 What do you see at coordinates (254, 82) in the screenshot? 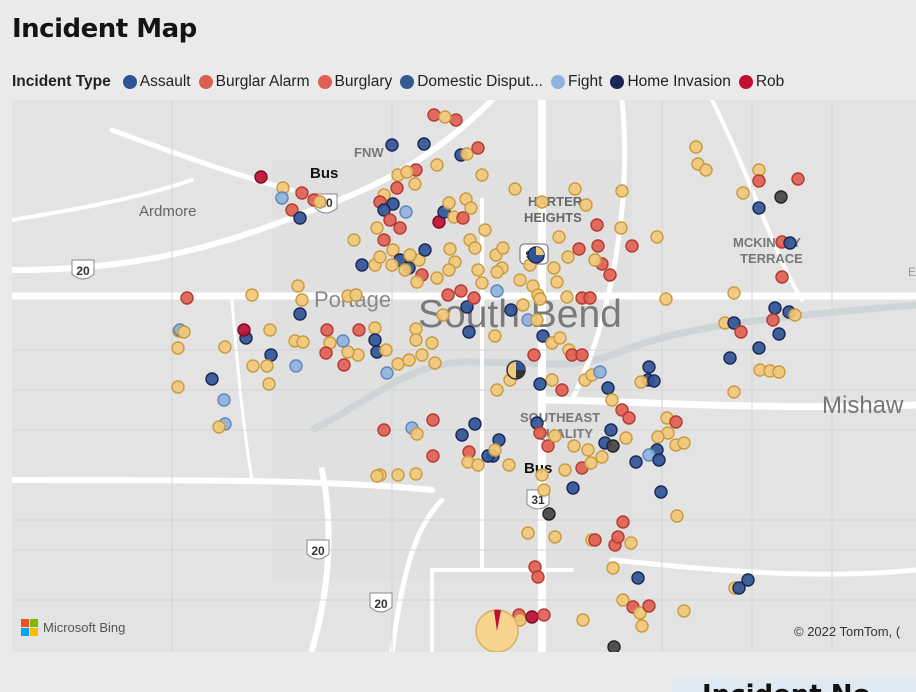
I see `legend-item-burglar-alarm: Burglar Alarm` at bounding box center [254, 82].